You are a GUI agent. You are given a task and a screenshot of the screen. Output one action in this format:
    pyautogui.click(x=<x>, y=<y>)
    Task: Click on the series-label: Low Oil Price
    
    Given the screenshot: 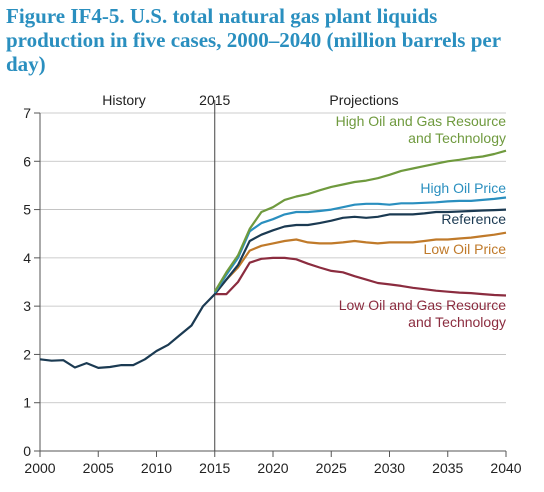 What is the action you would take?
    pyautogui.click(x=465, y=249)
    